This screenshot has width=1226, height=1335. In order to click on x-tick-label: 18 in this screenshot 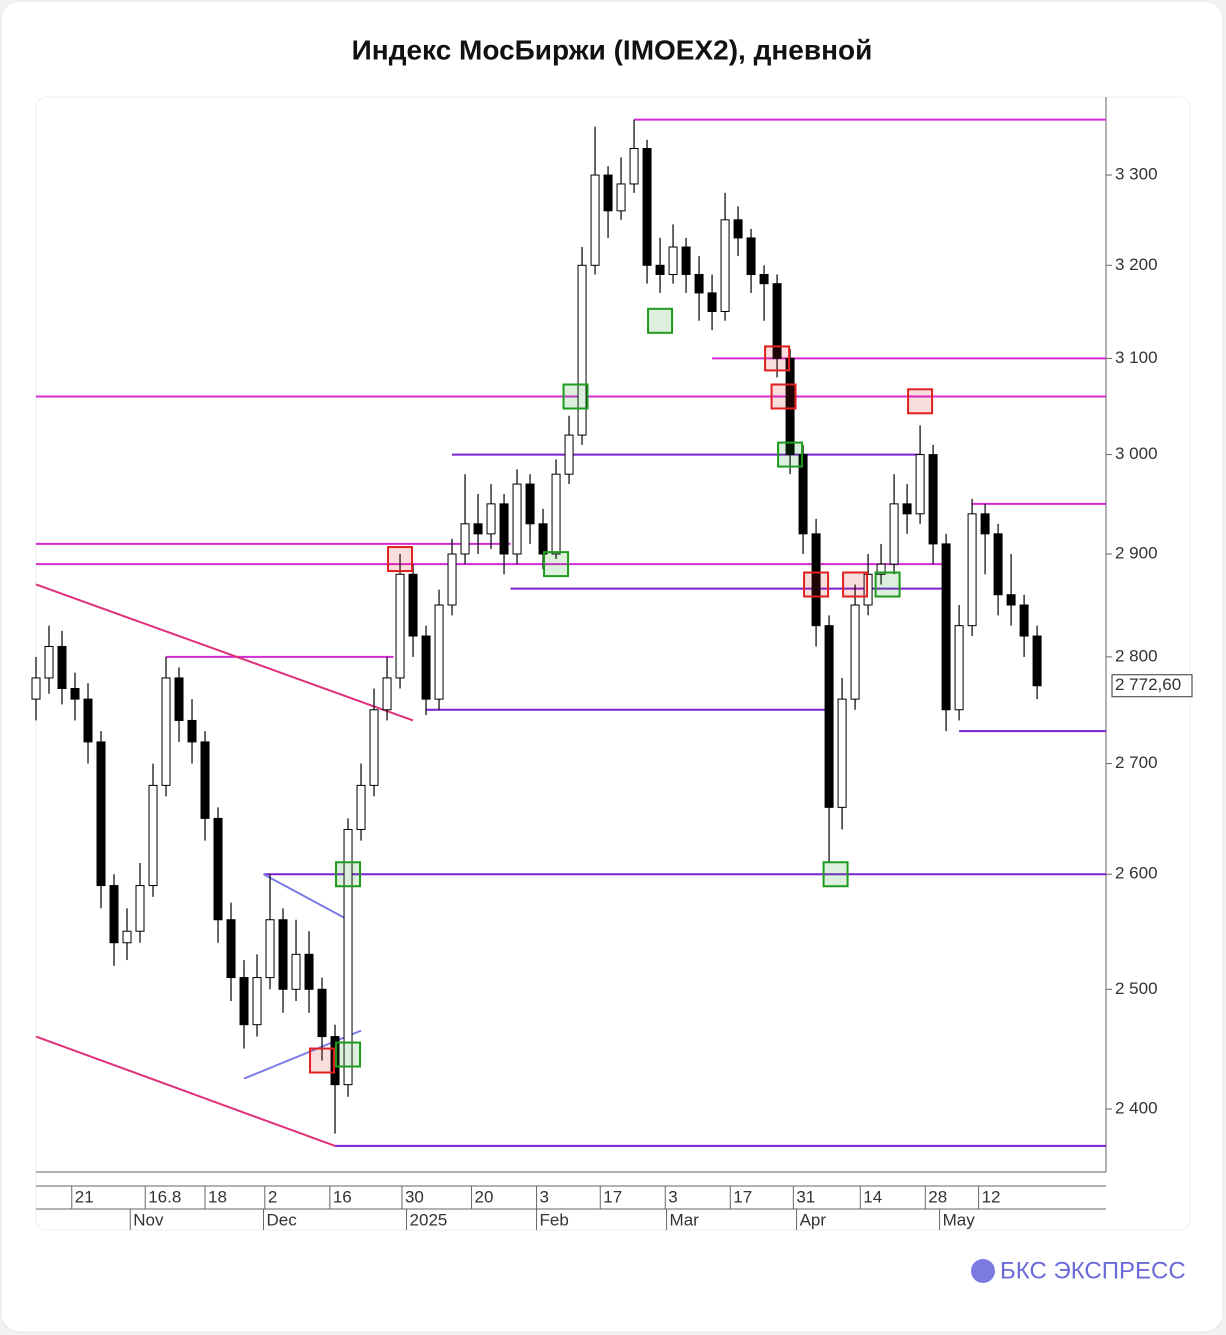, I will do `click(217, 1196)`.